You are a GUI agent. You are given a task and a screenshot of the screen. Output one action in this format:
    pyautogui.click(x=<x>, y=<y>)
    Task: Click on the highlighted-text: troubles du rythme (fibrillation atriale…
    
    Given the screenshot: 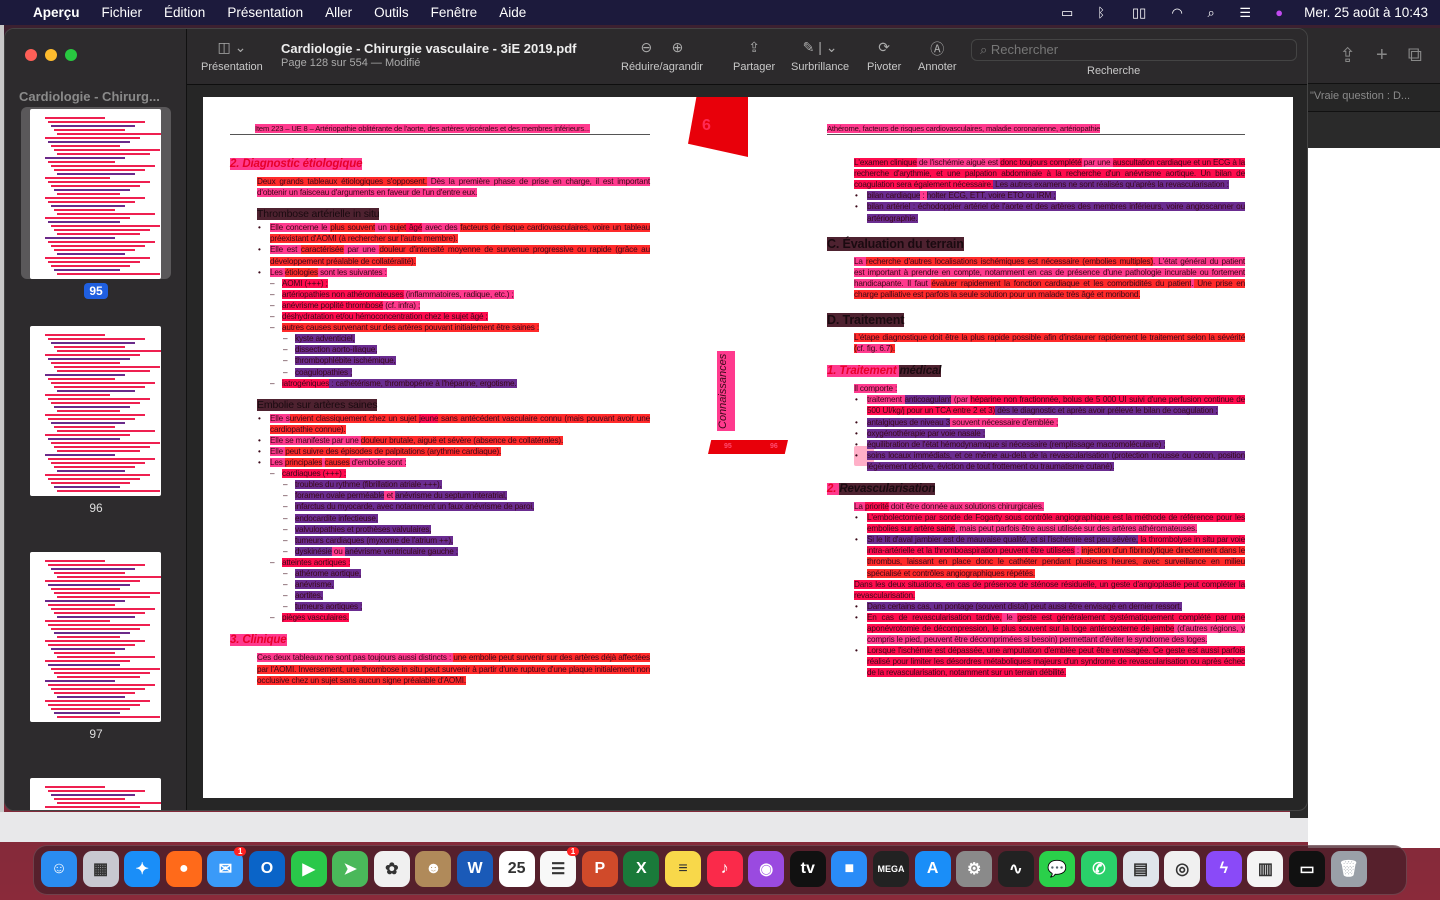 What is the action you would take?
    pyautogui.click(x=368, y=485)
    